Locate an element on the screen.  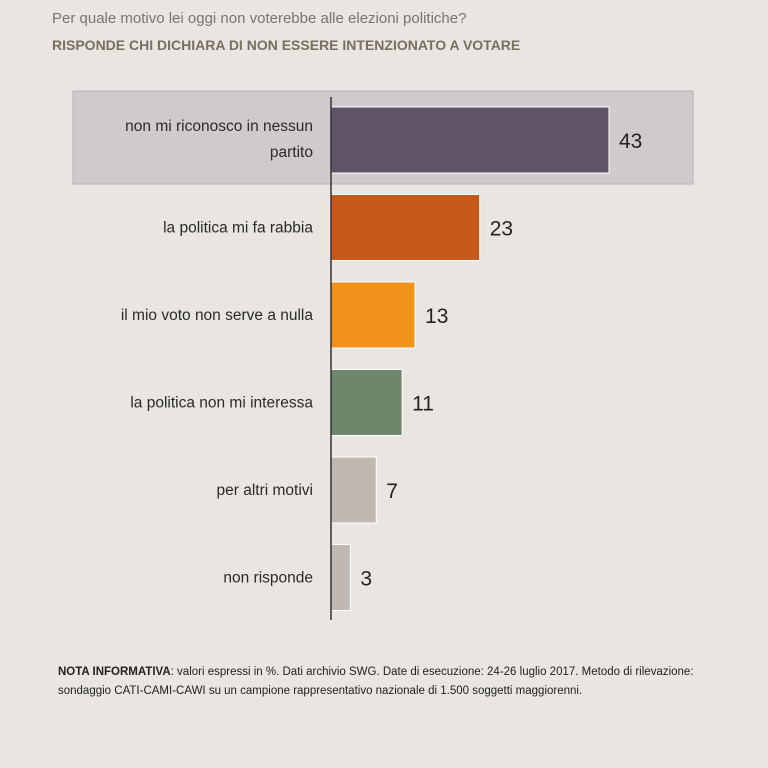
category-label: non mi riconosco in nessun is located at coordinates (219, 126).